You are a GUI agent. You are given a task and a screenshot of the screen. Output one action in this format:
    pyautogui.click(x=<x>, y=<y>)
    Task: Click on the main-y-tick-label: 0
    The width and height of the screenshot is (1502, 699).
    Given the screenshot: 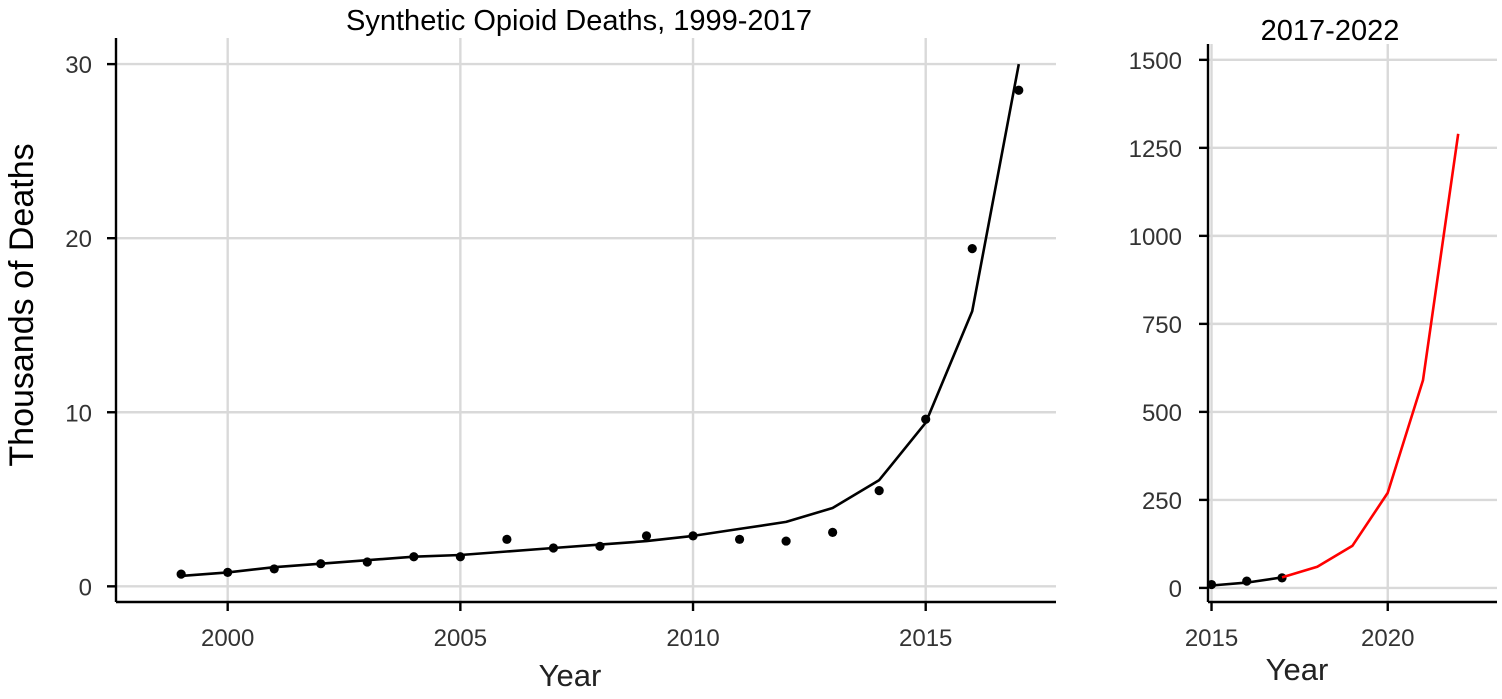 What is the action you would take?
    pyautogui.click(x=85, y=587)
    